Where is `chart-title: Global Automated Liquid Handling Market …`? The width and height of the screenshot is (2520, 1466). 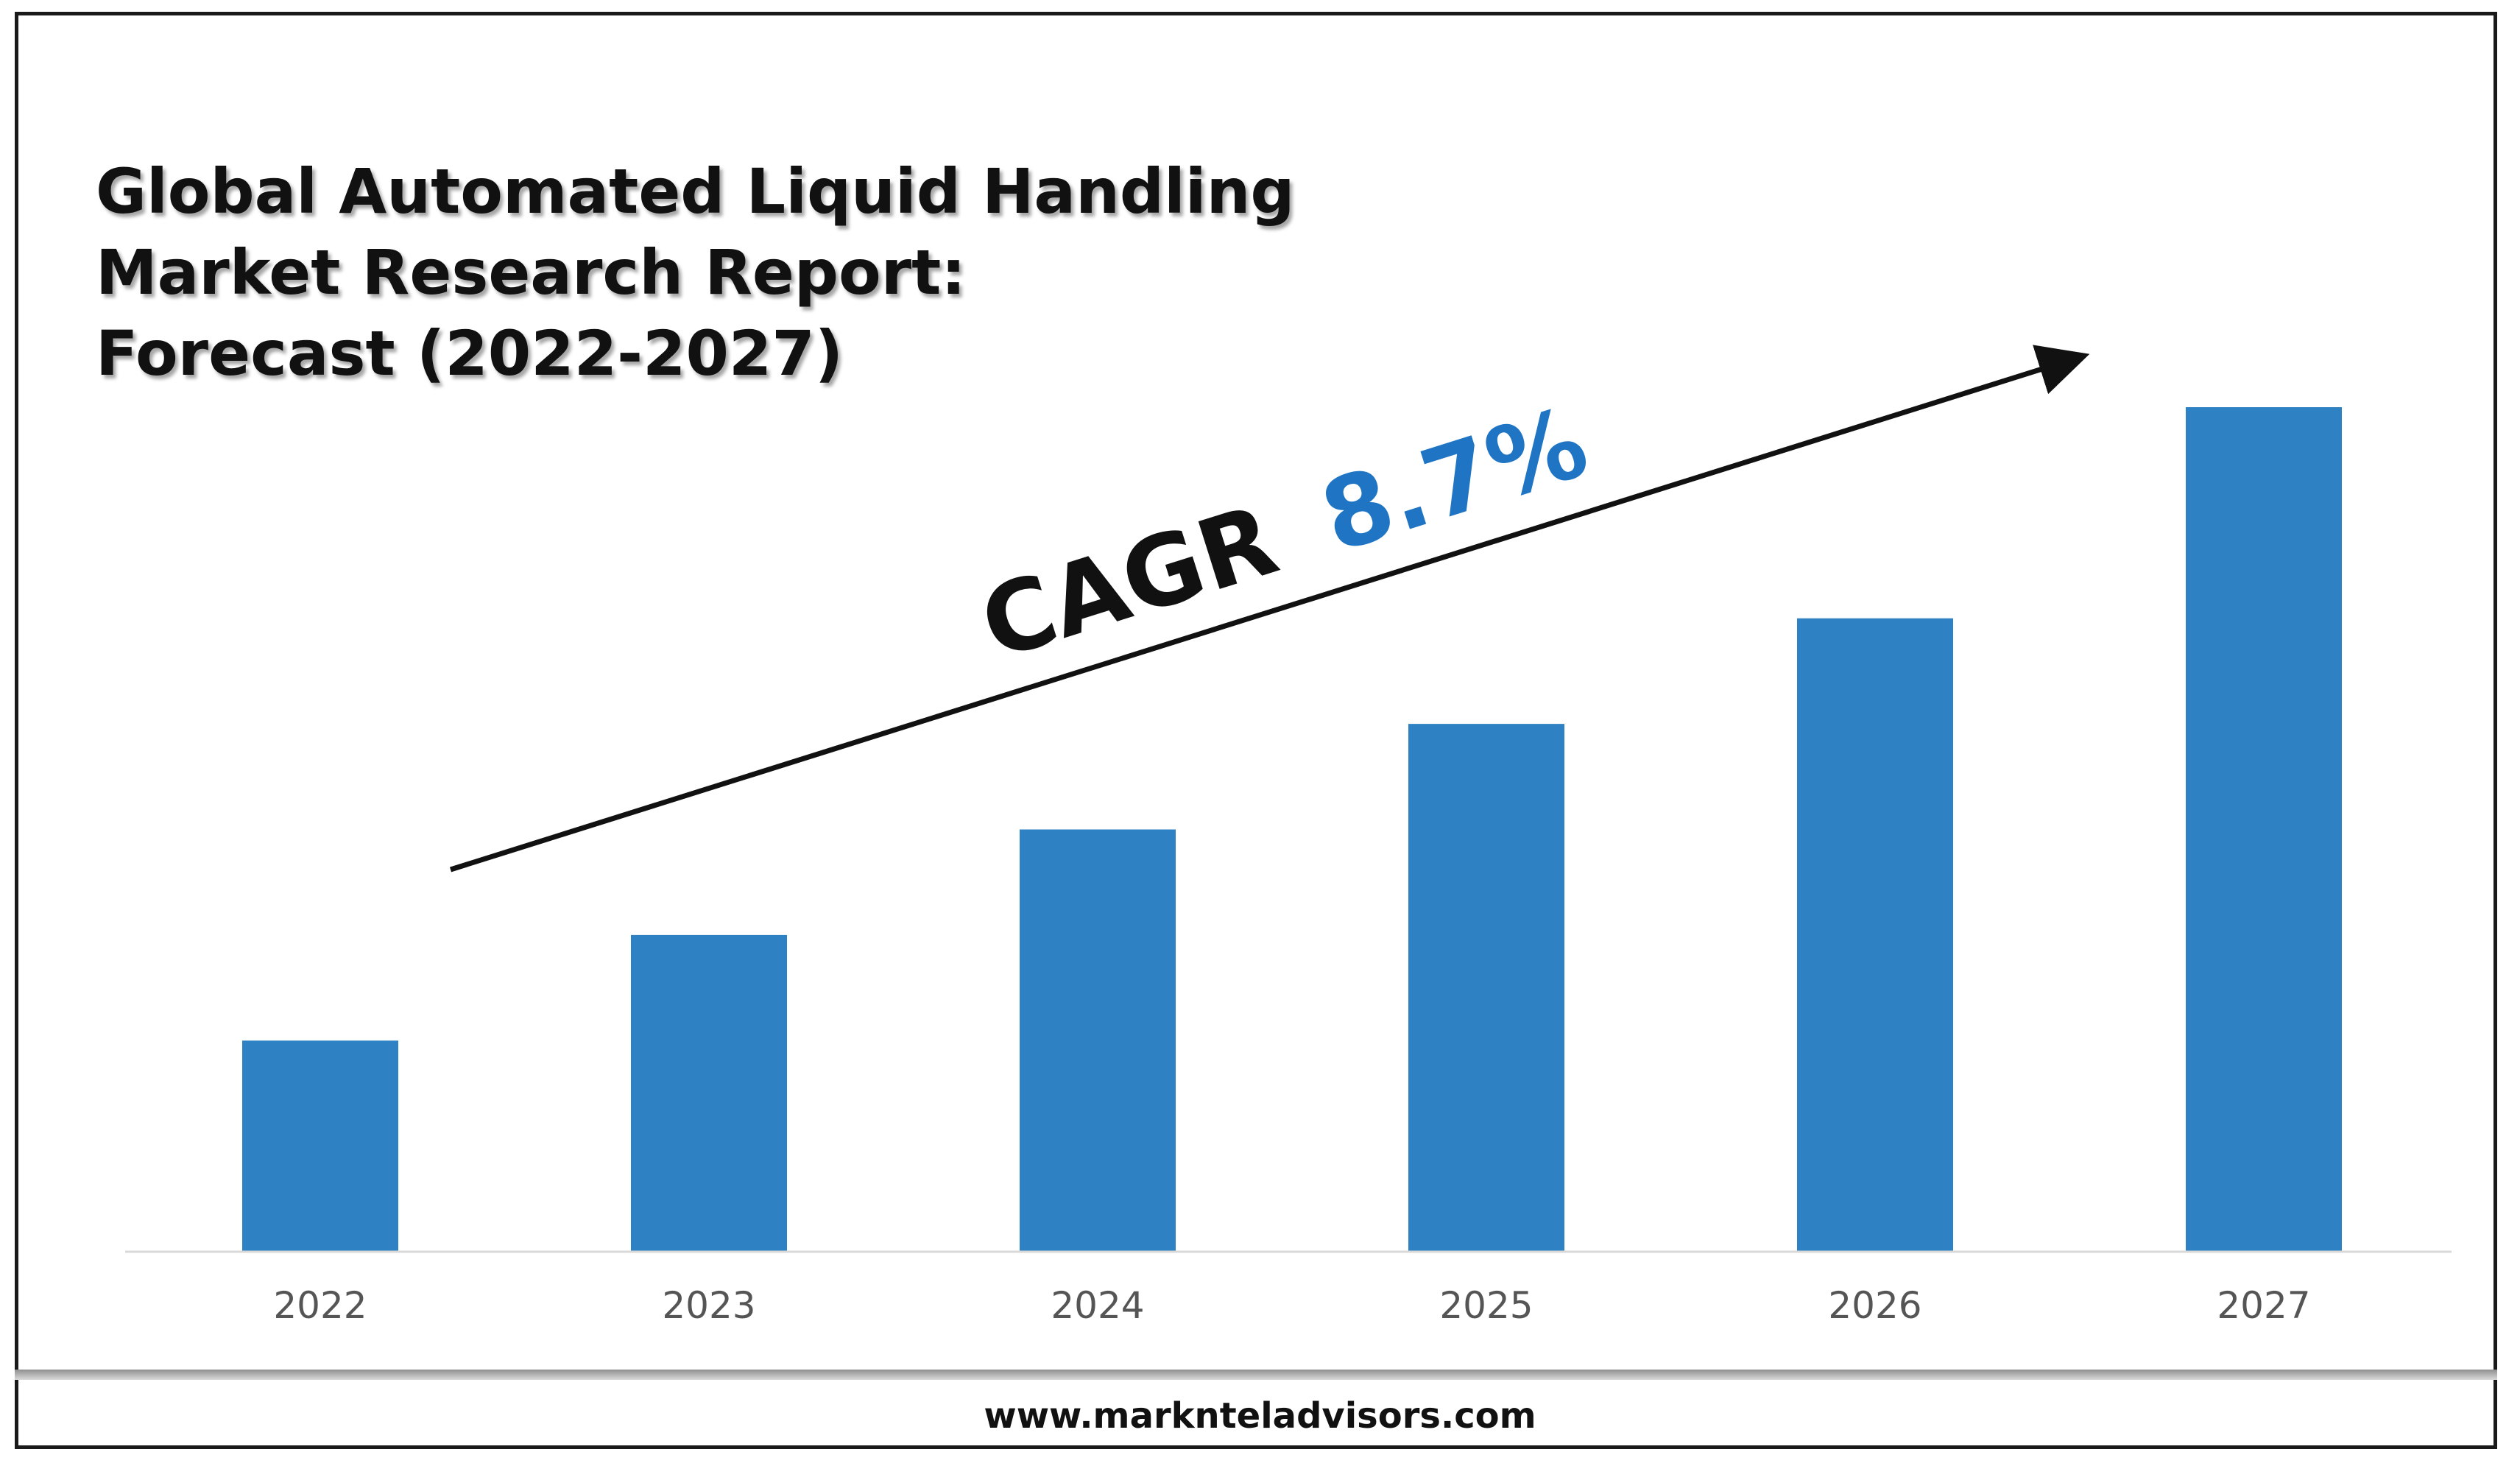
chart-title: Global Automated Liquid Handling Market … is located at coordinates (721, 272).